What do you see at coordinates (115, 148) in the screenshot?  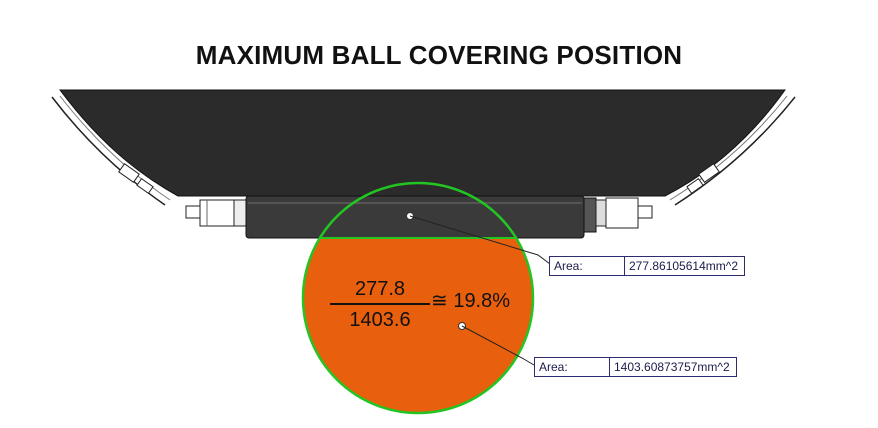 I see `left-rail-inner` at bounding box center [115, 148].